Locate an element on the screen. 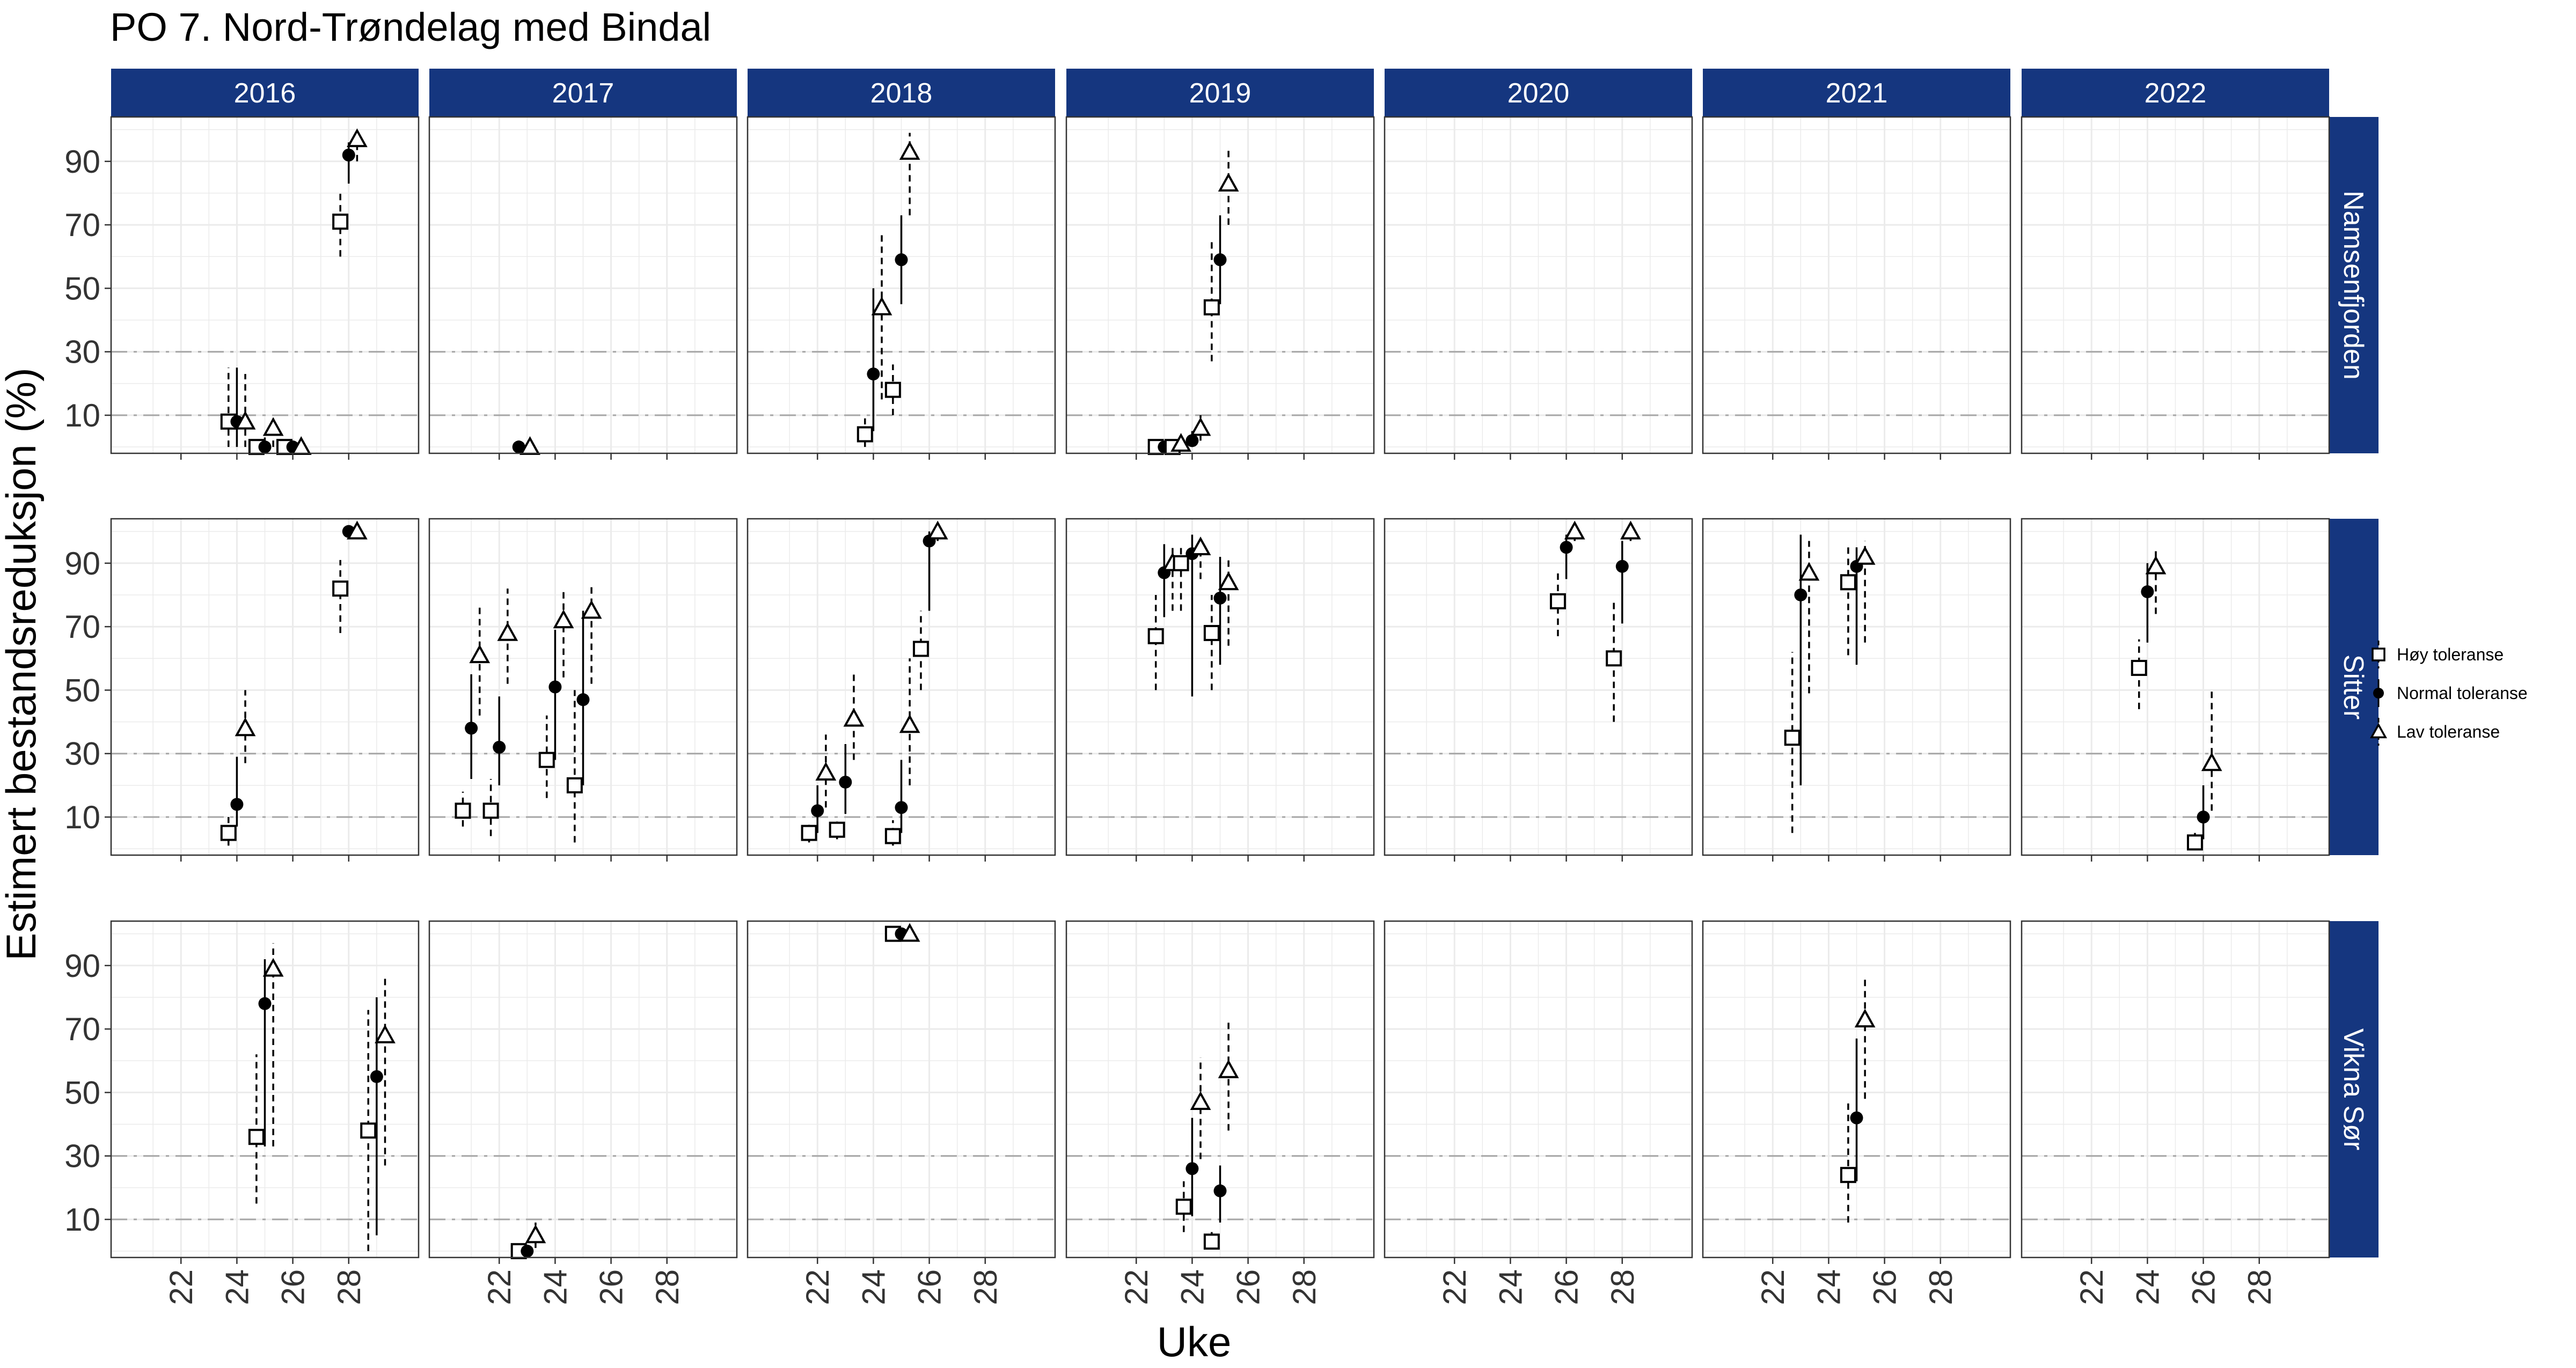 This screenshot has width=2576, height=1368. column-strip-2020 is located at coordinates (1538, 93).